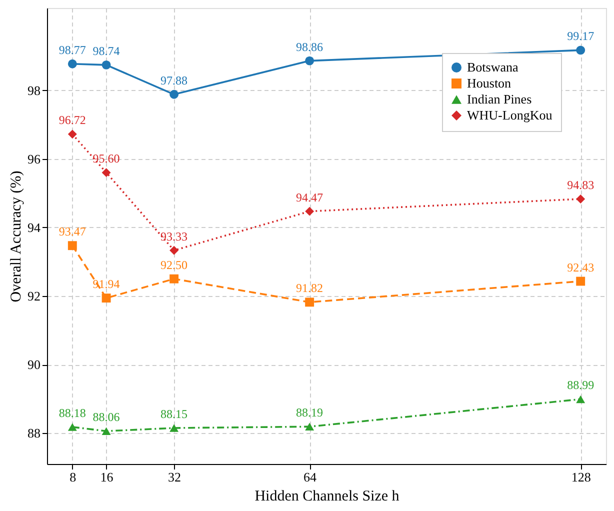 The width and height of the screenshot is (614, 511). I want to click on text: 88.18, so click(72, 413).